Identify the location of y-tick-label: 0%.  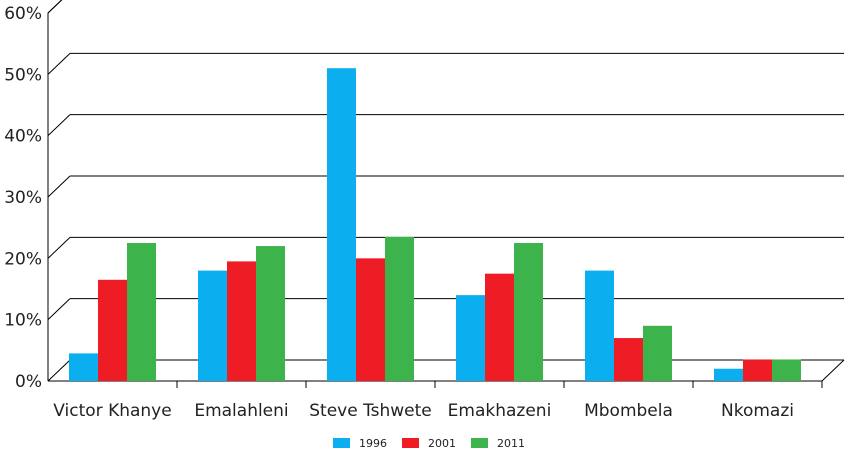
(28, 382).